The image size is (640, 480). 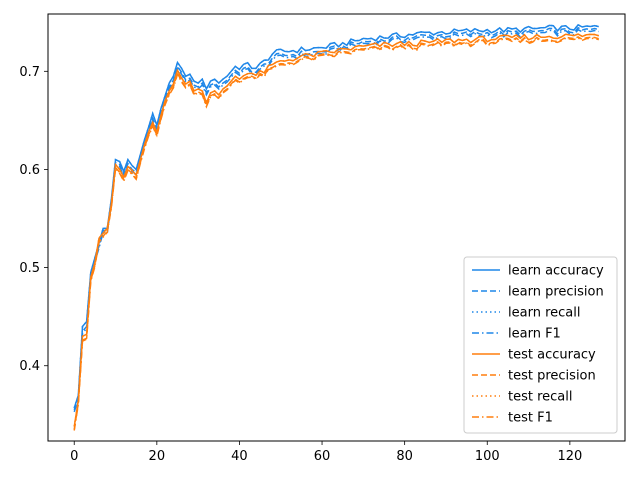 I want to click on y-tick-label: 0.7, so click(x=29, y=72).